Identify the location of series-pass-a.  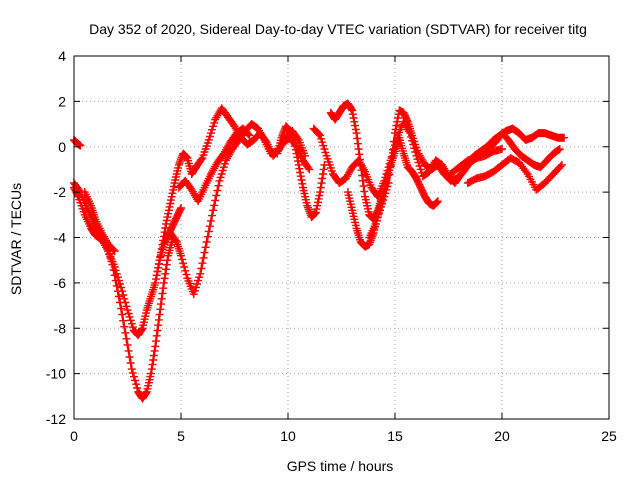
(77, 142).